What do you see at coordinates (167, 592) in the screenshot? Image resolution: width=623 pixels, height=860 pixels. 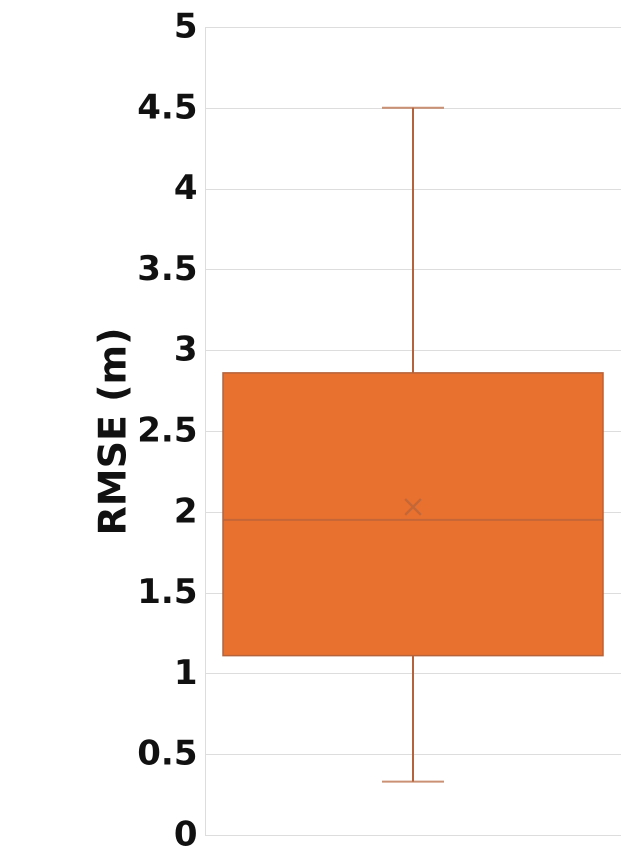 I see `y-tick-label: 1.5` at bounding box center [167, 592].